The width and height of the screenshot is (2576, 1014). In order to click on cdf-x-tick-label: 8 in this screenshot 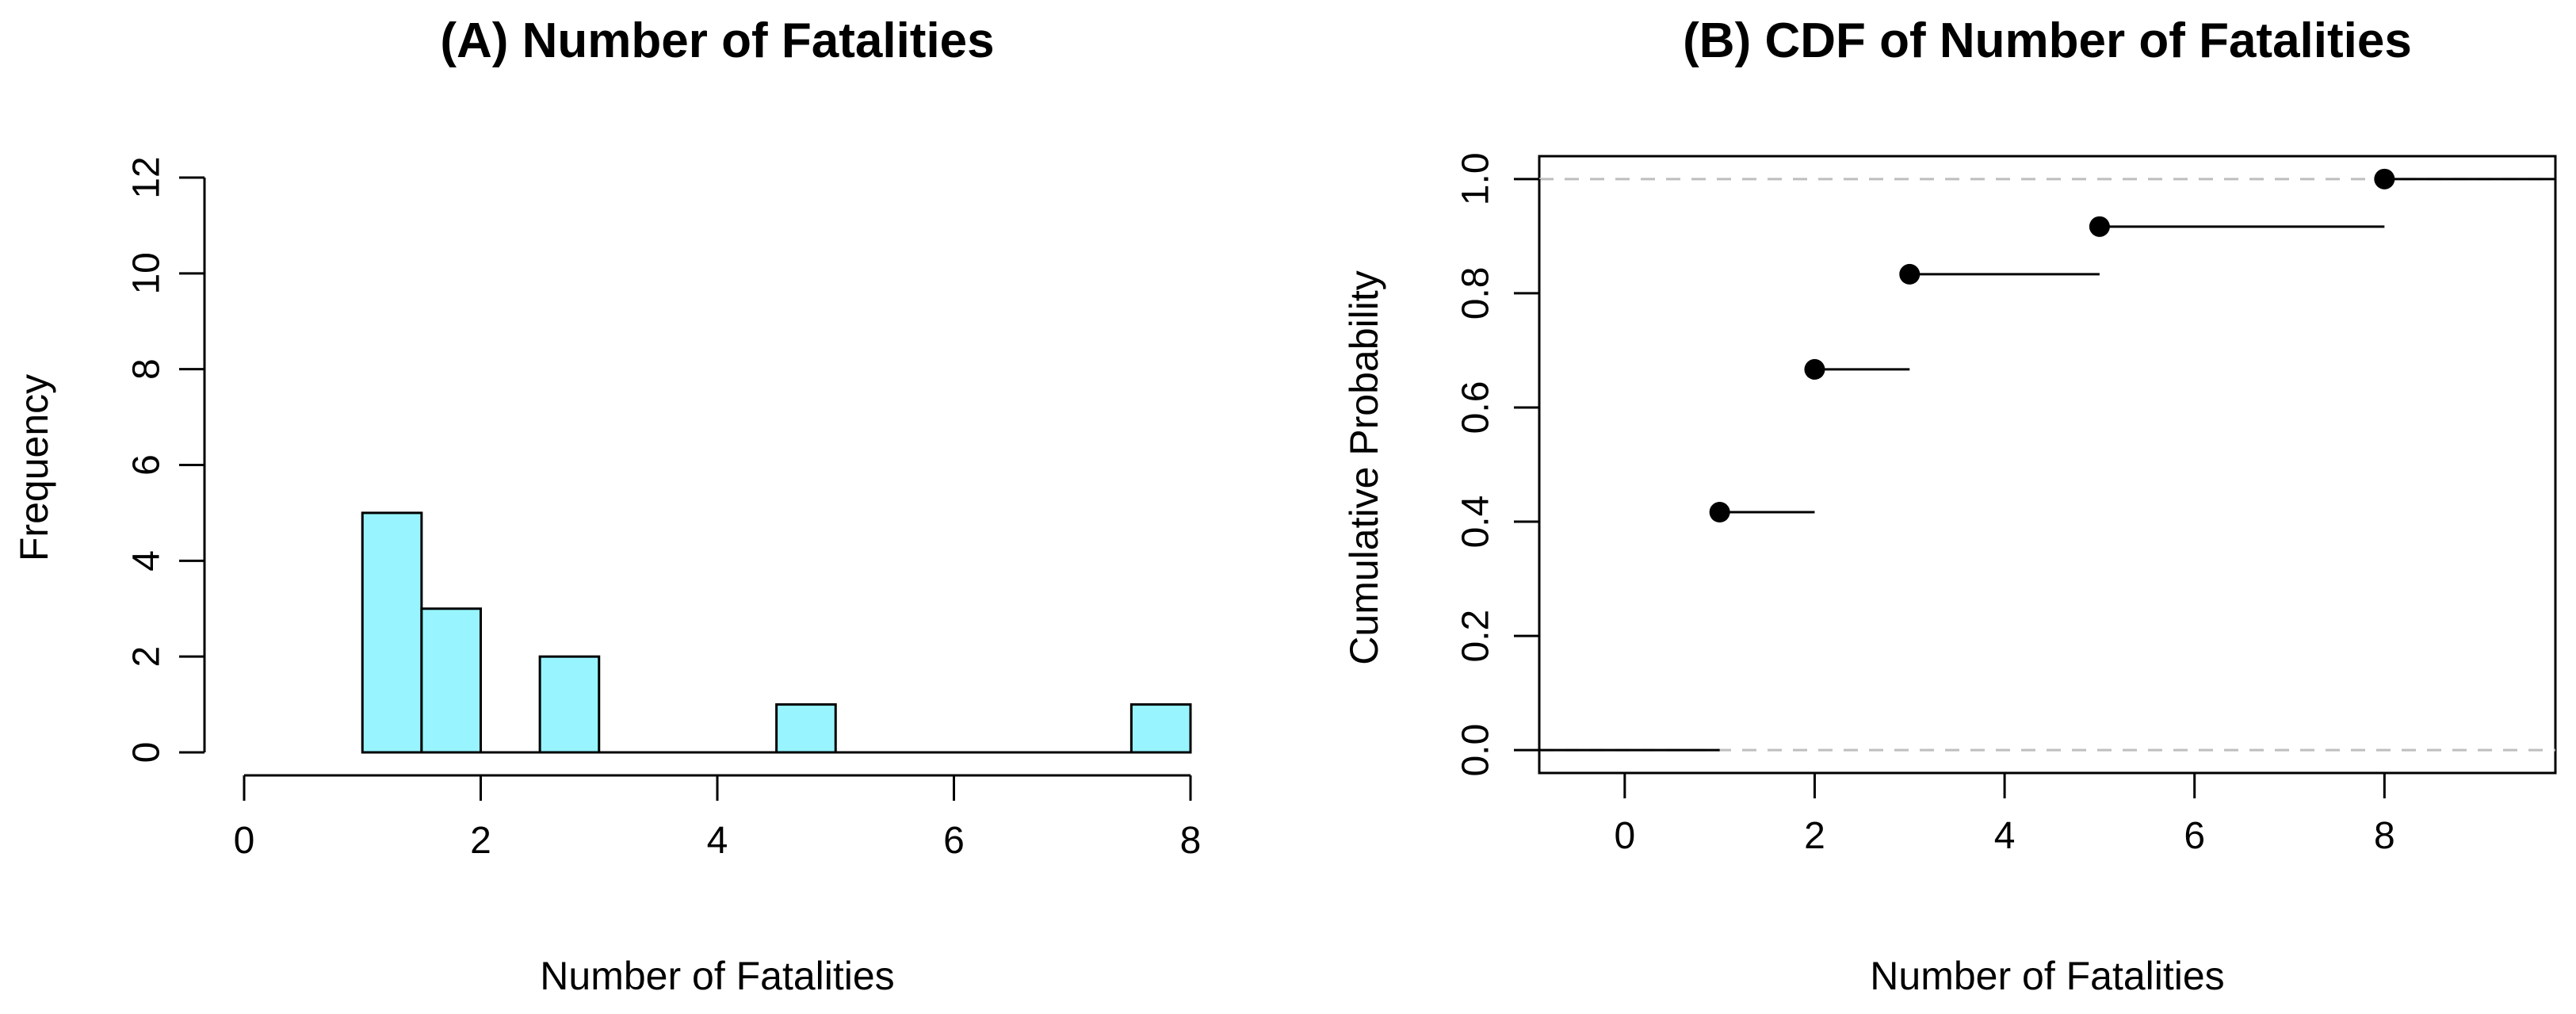, I will do `click(2384, 836)`.